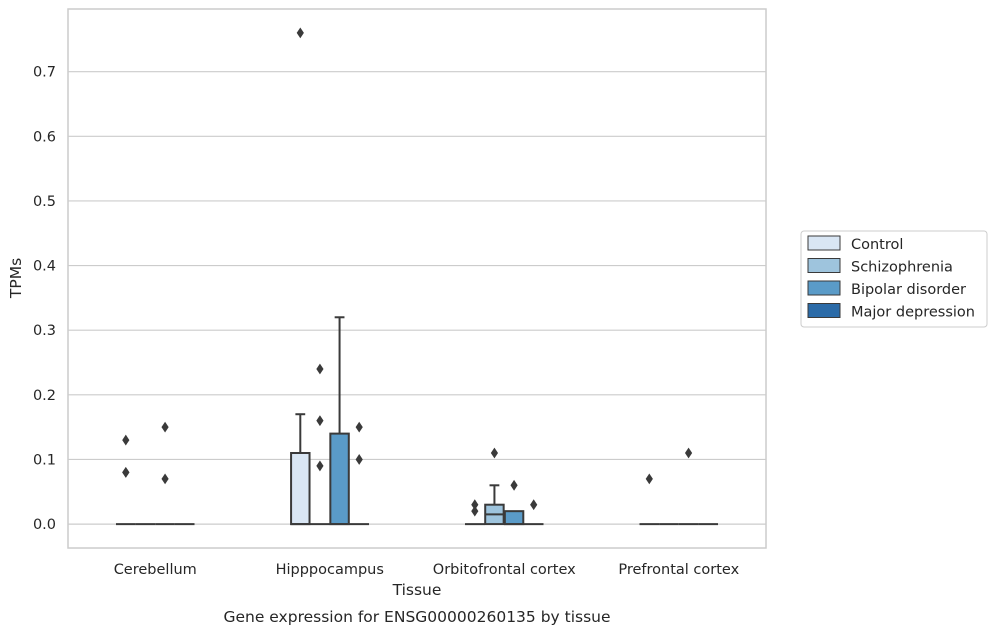  What do you see at coordinates (44, 331) in the screenshot?
I see `y-tick-label: 0.3` at bounding box center [44, 331].